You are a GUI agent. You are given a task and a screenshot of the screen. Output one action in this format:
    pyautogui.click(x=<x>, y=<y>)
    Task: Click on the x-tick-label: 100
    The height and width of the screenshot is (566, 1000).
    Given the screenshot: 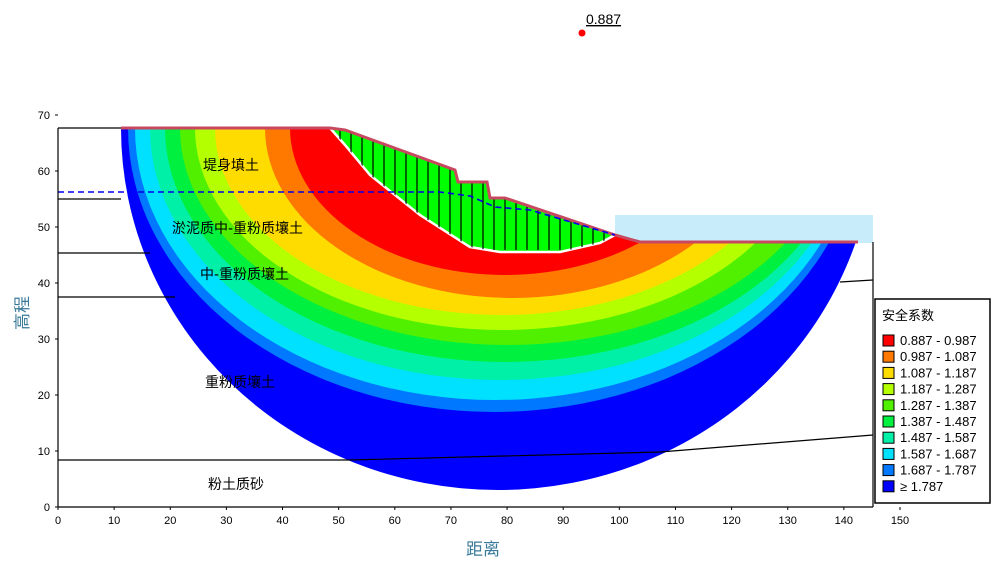 What is the action you would take?
    pyautogui.click(x=619, y=521)
    